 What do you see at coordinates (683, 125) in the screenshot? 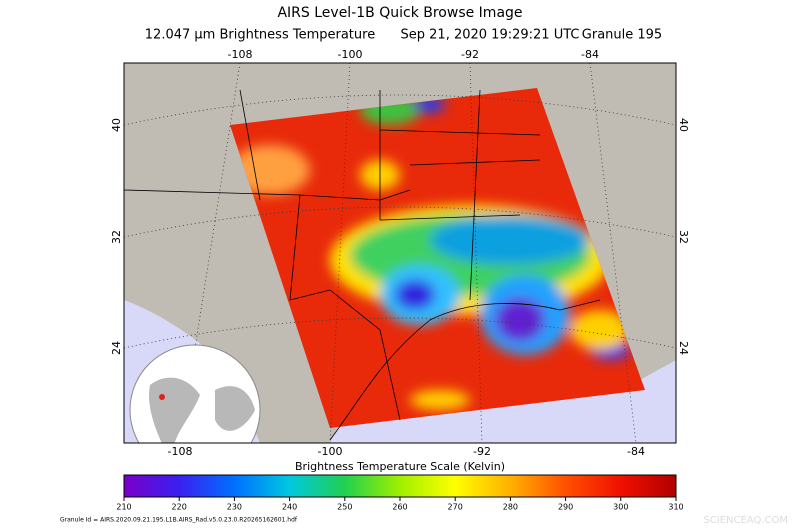
I see `lat-label-right: 40` at bounding box center [683, 125].